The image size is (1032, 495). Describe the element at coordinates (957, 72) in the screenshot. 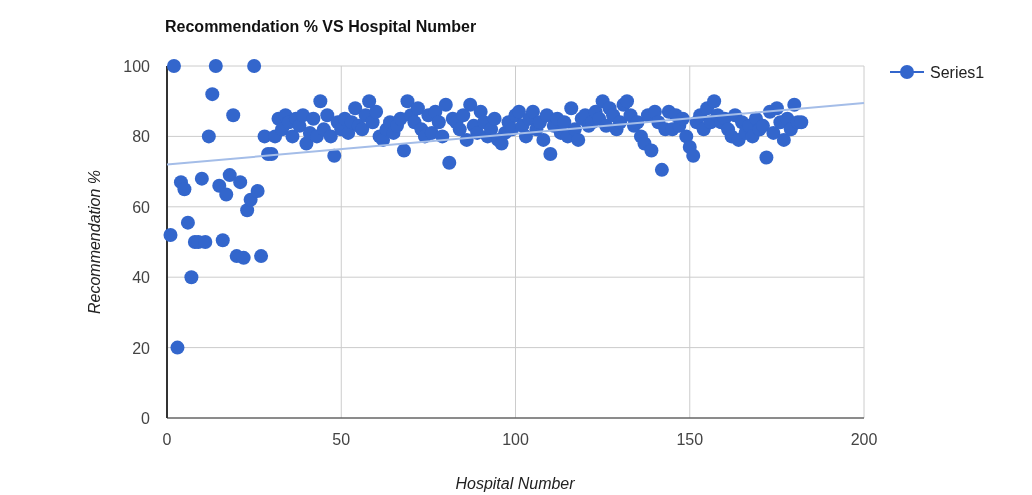

I see `legend-label: Series1` at that location.